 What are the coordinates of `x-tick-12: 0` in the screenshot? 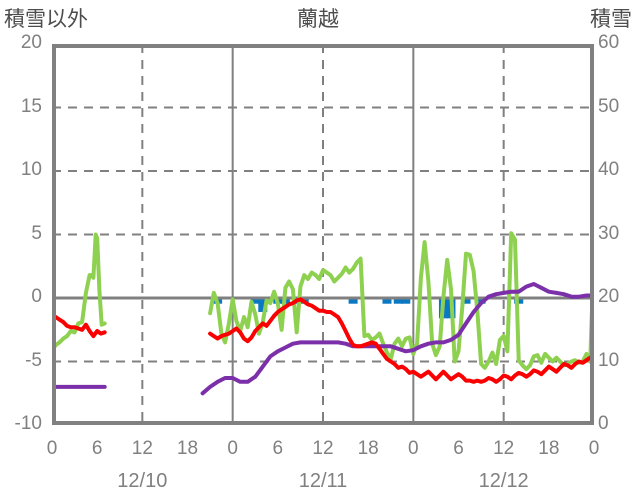 It's located at (594, 448).